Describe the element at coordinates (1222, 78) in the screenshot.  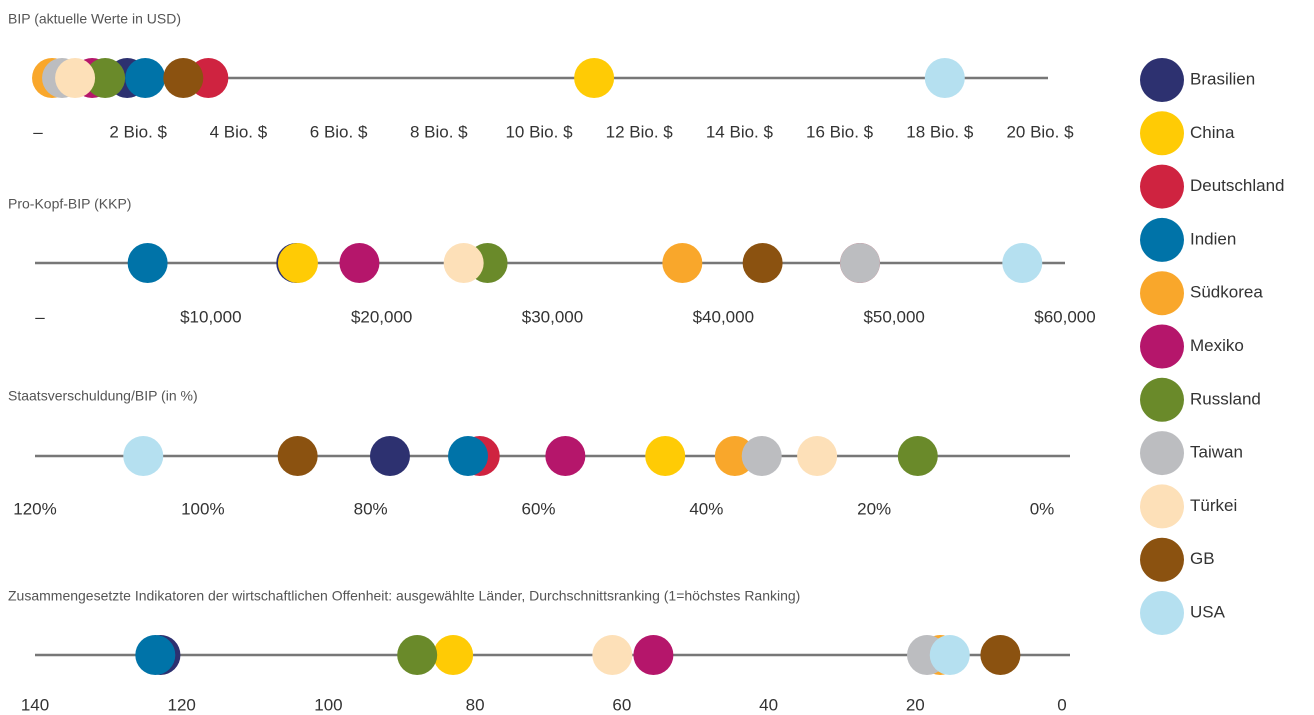
I see `legend-label: Brasilien` at that location.